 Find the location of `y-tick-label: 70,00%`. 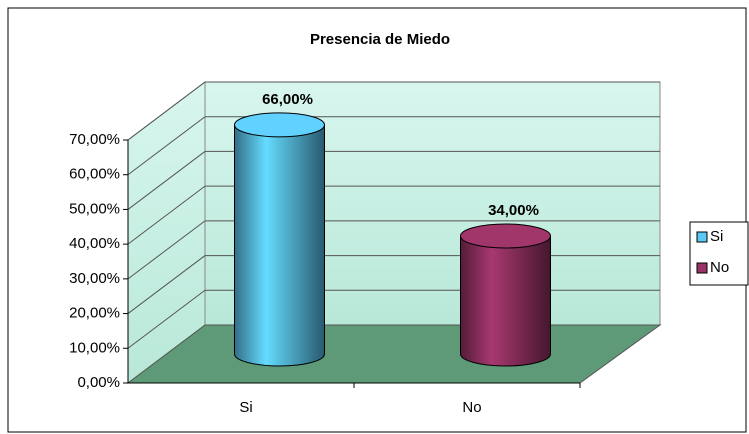

y-tick-label: 70,00% is located at coordinates (94, 139).